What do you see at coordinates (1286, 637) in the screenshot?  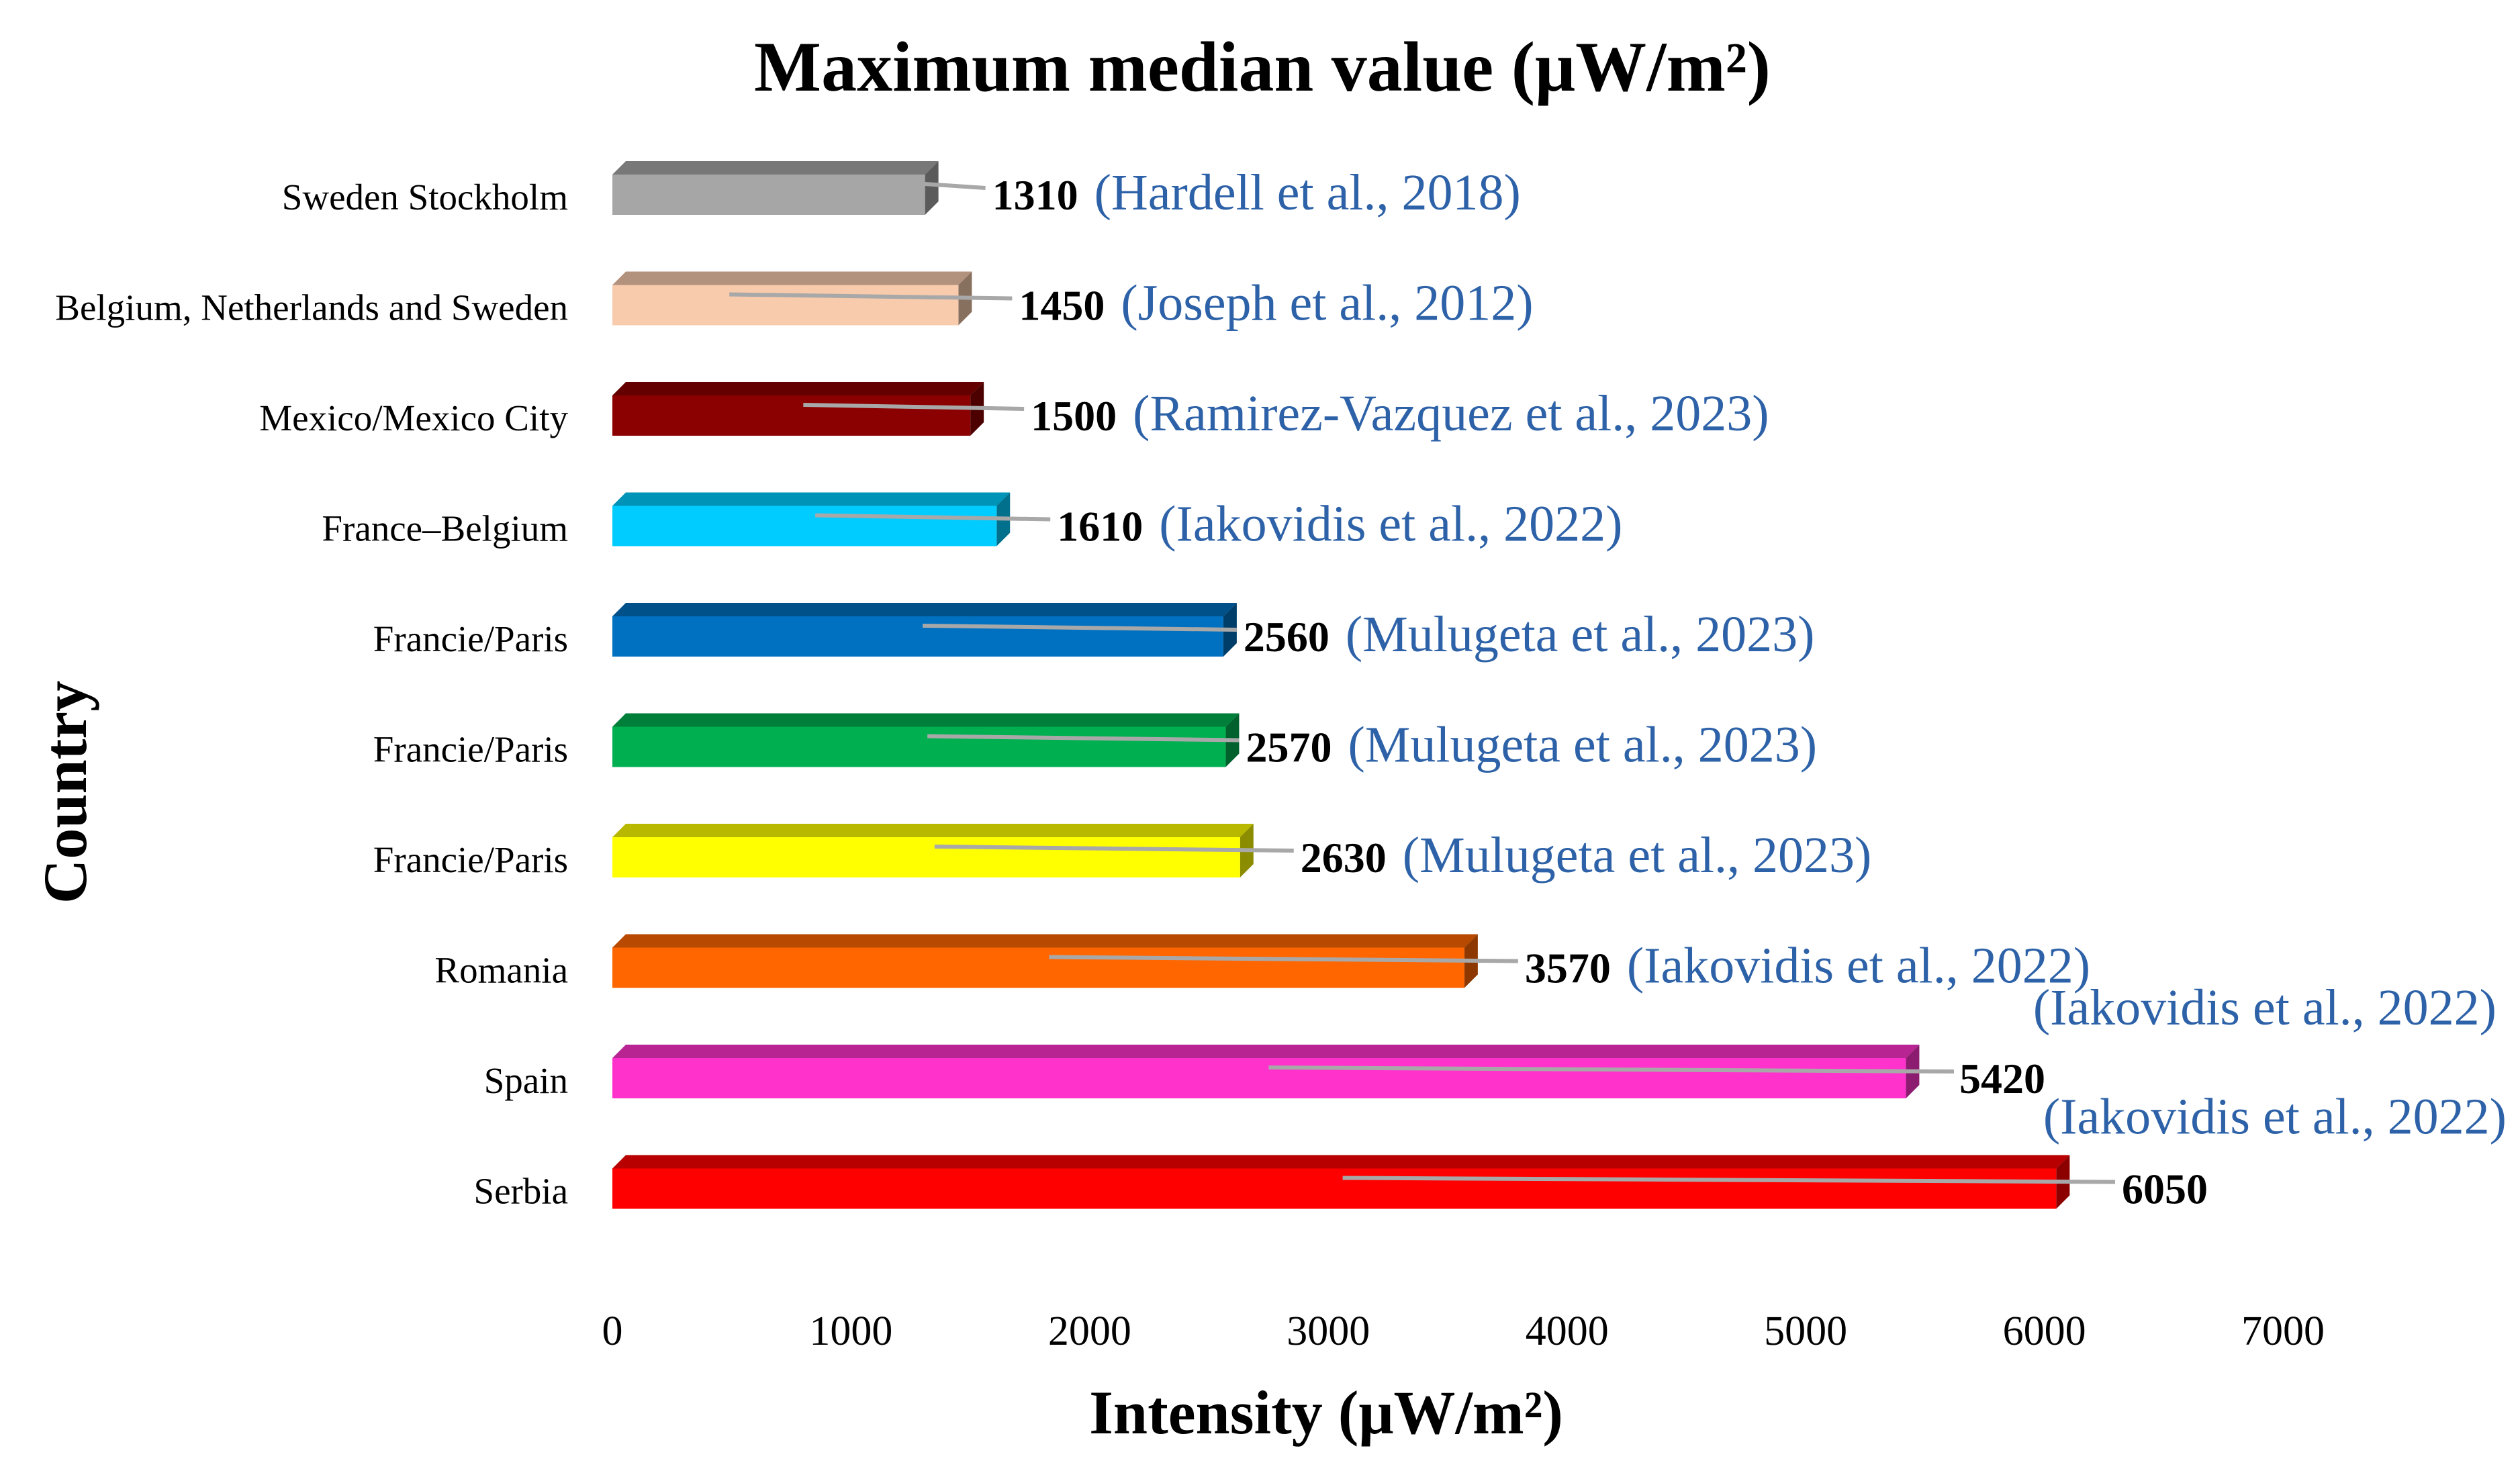 I see `value-label: 2560` at bounding box center [1286, 637].